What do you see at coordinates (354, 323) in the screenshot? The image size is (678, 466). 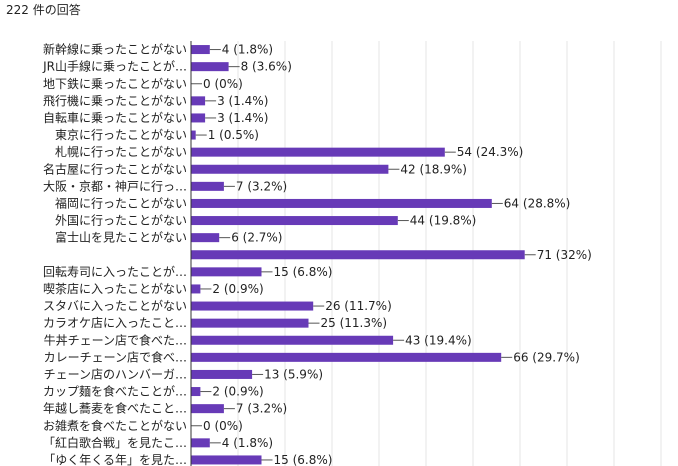 I see `value-label: 25 (11.3%)` at bounding box center [354, 323].